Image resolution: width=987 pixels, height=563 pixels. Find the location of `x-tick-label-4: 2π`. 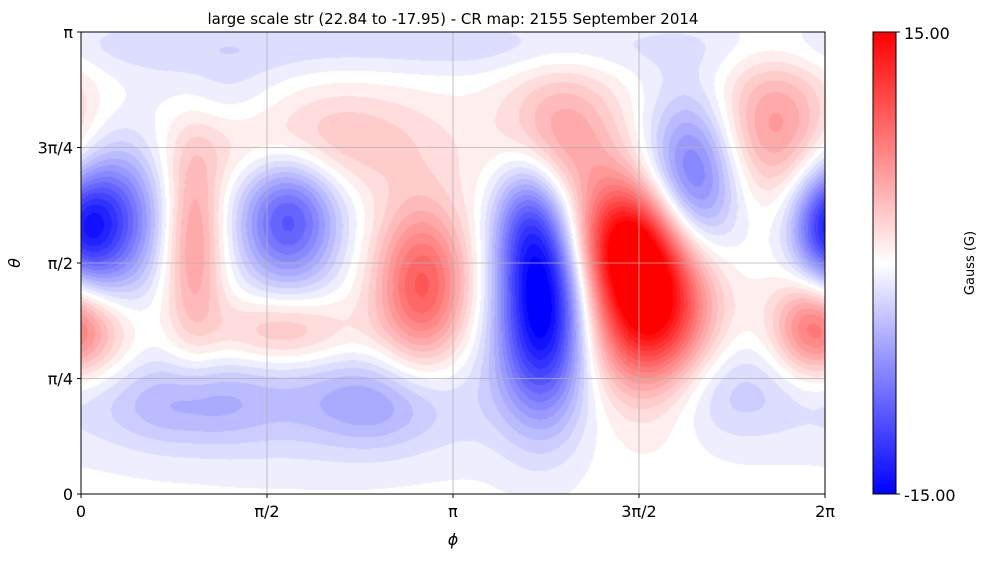

x-tick-label-4: 2π is located at coordinates (825, 511).